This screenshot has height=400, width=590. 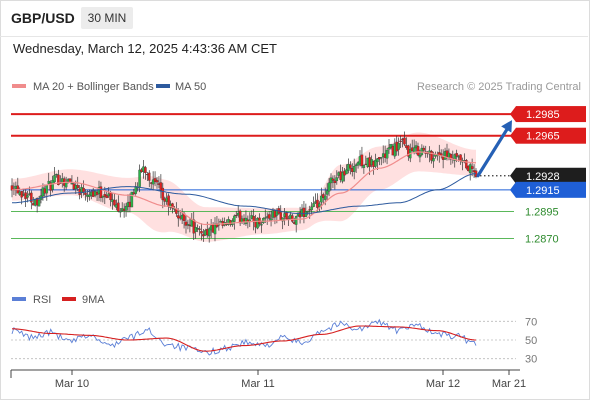 I want to click on last-price-label: 1.2928, so click(x=543, y=177).